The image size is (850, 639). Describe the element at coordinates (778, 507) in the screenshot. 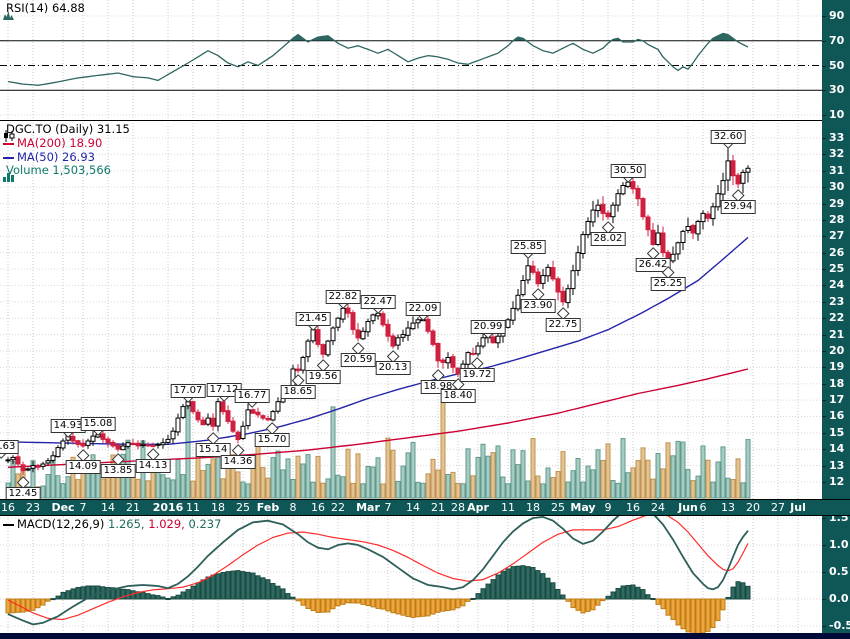

I see `x-tick-label: 27` at that location.